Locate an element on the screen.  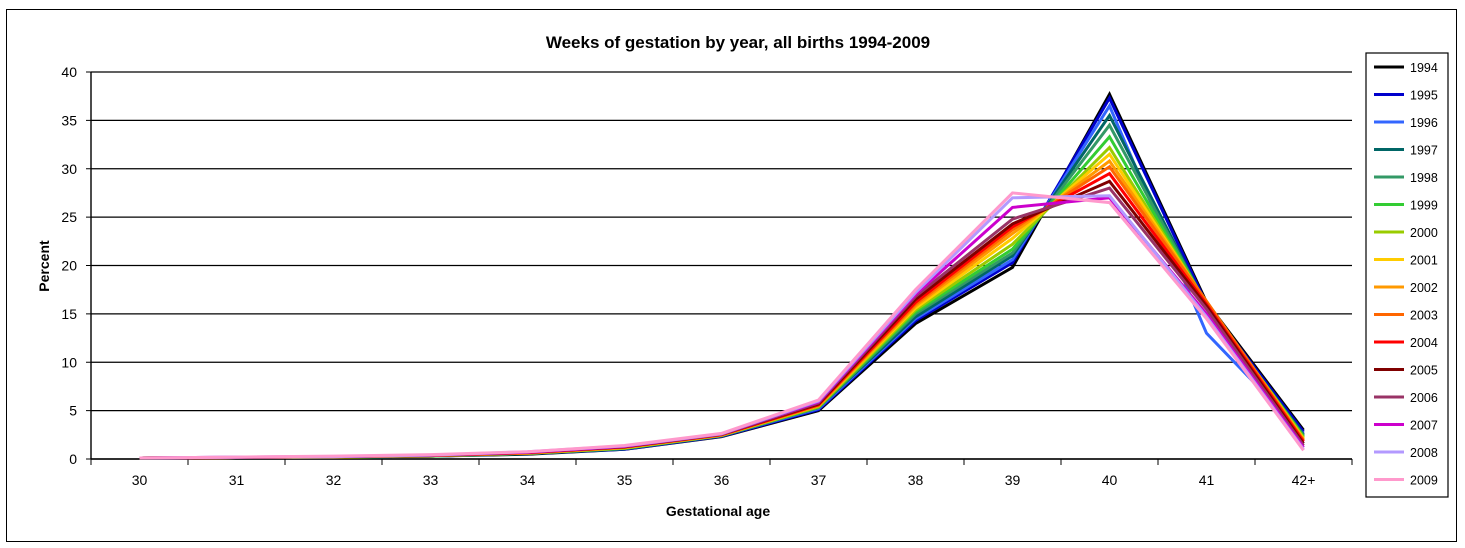
legend-label: 2008 is located at coordinates (1424, 453).